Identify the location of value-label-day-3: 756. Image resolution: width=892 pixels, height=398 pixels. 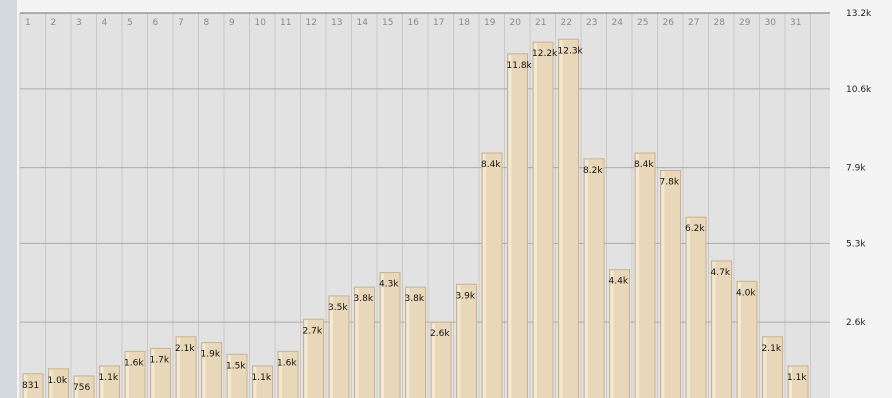
(81, 388).